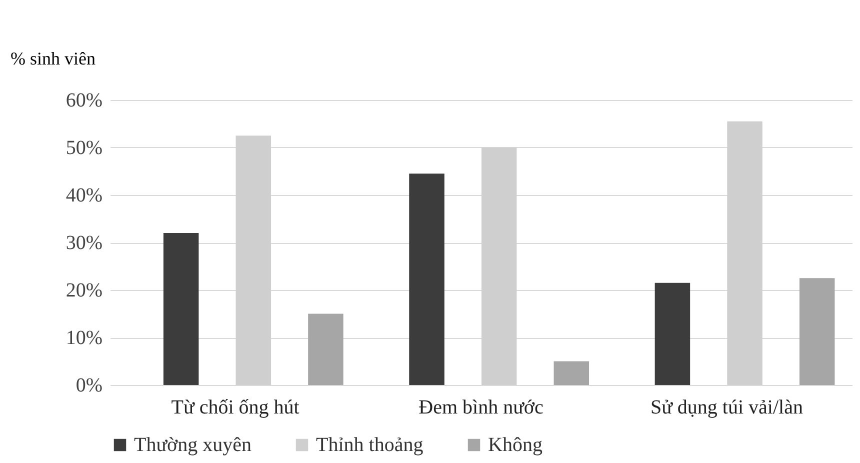 This screenshot has width=860, height=463. Describe the element at coordinates (84, 338) in the screenshot. I see `y-tick-label: 10%` at that location.